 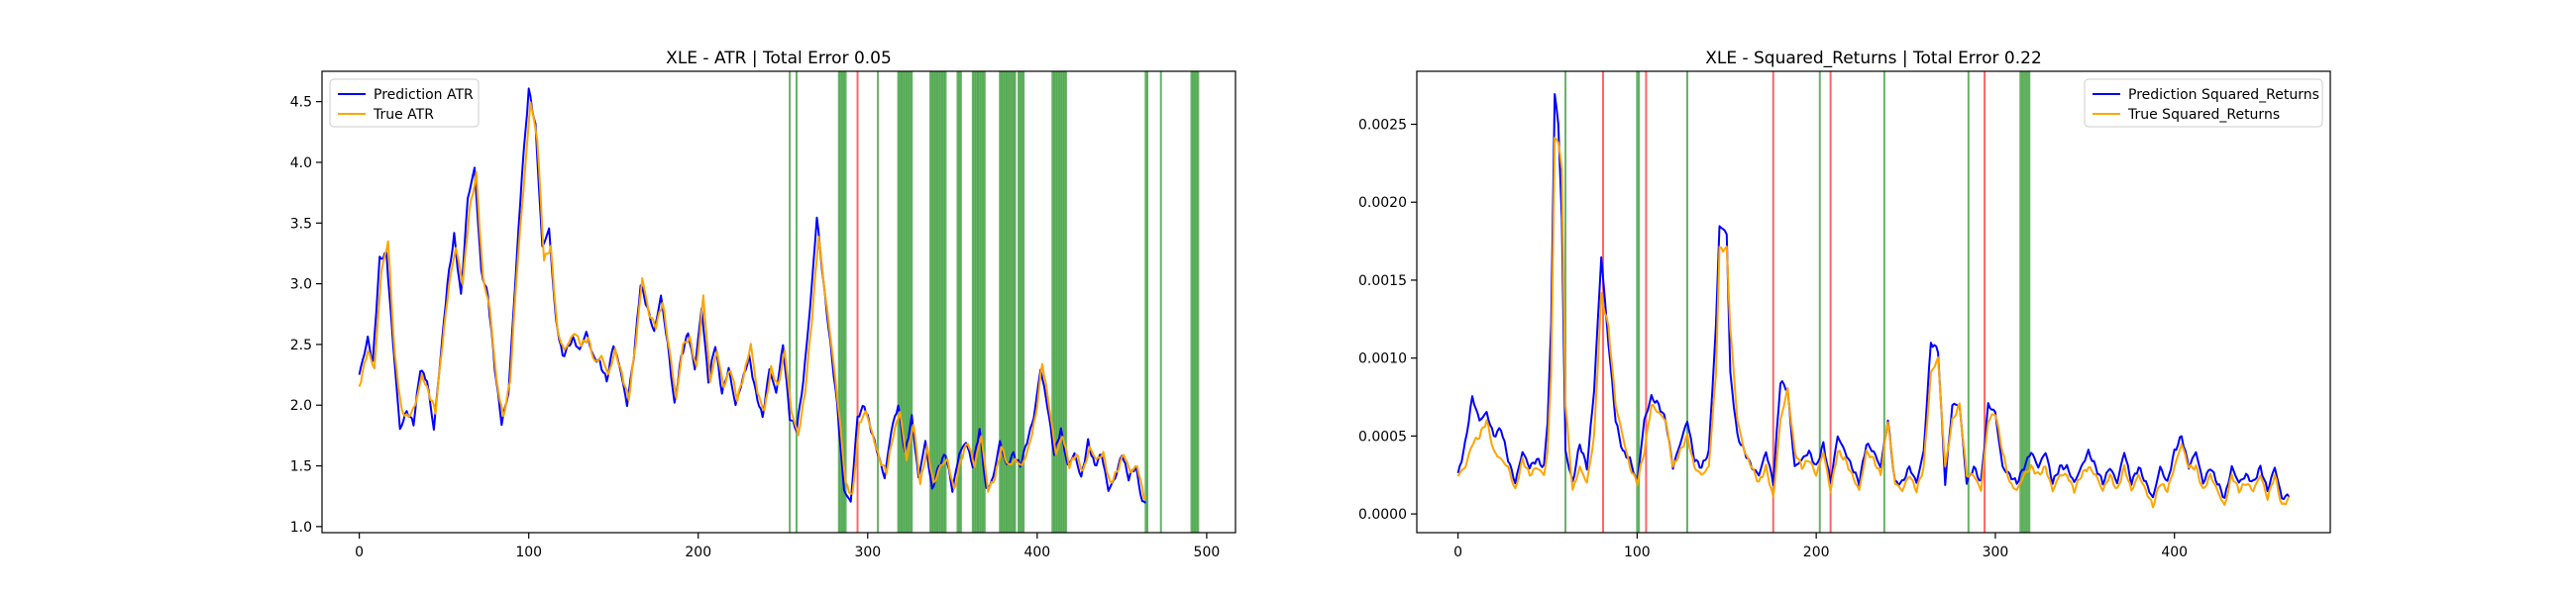 What do you see at coordinates (301, 103) in the screenshot?
I see `y-tick-label: 4.5` at bounding box center [301, 103].